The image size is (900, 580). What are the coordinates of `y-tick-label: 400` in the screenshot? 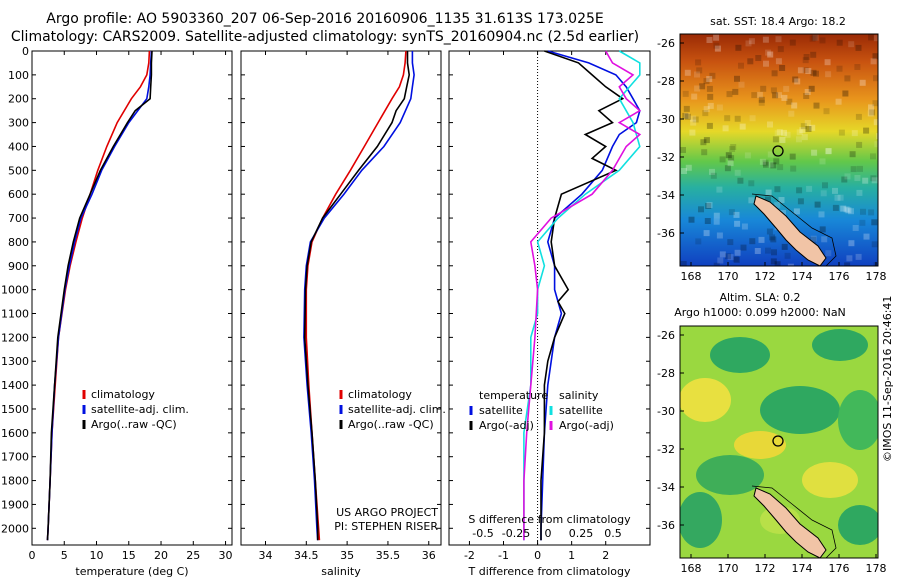 It's located at (18, 146).